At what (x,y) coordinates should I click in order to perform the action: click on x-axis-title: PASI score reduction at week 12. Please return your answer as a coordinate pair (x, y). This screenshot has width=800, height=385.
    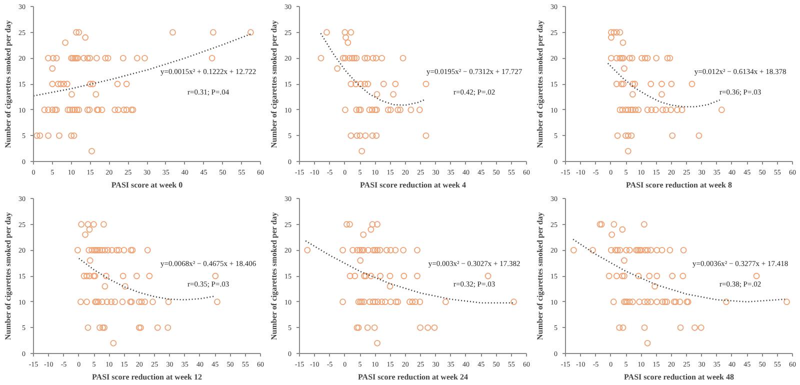
    Looking at the image, I should click on (147, 377).